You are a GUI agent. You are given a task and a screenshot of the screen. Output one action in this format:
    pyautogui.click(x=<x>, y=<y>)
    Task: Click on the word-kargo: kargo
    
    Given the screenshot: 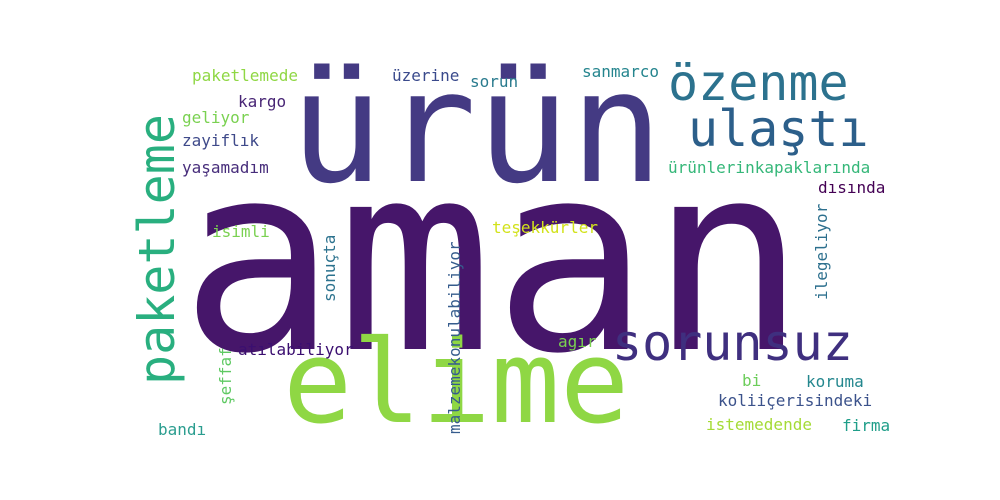 What is the action you would take?
    pyautogui.click(x=262, y=101)
    